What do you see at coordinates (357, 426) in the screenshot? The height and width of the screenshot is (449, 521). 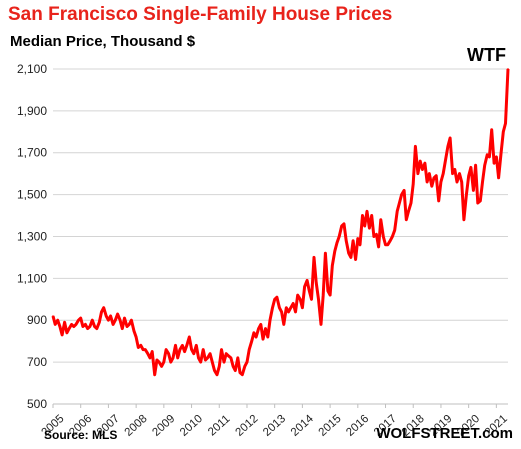 I see `x-tick-label: 2016` at bounding box center [357, 426].